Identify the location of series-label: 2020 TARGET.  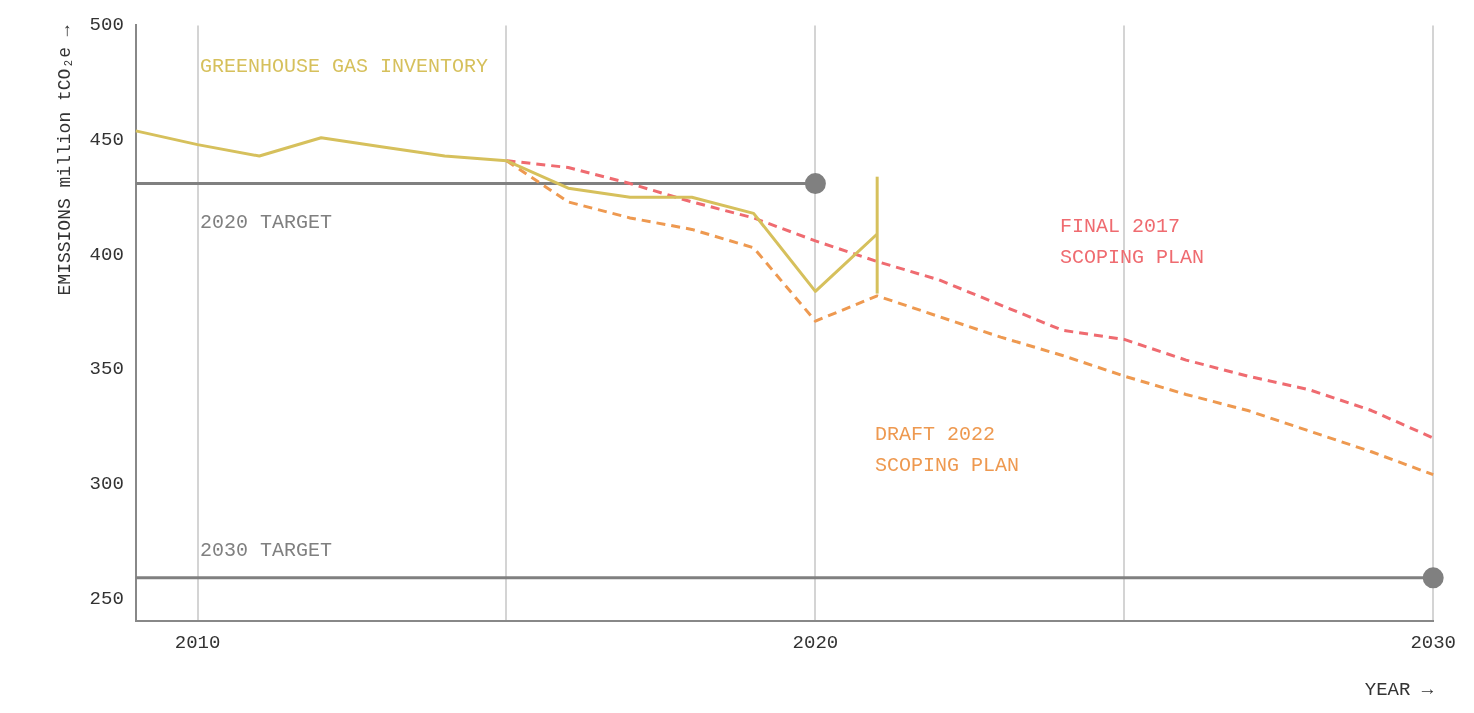
(266, 223).